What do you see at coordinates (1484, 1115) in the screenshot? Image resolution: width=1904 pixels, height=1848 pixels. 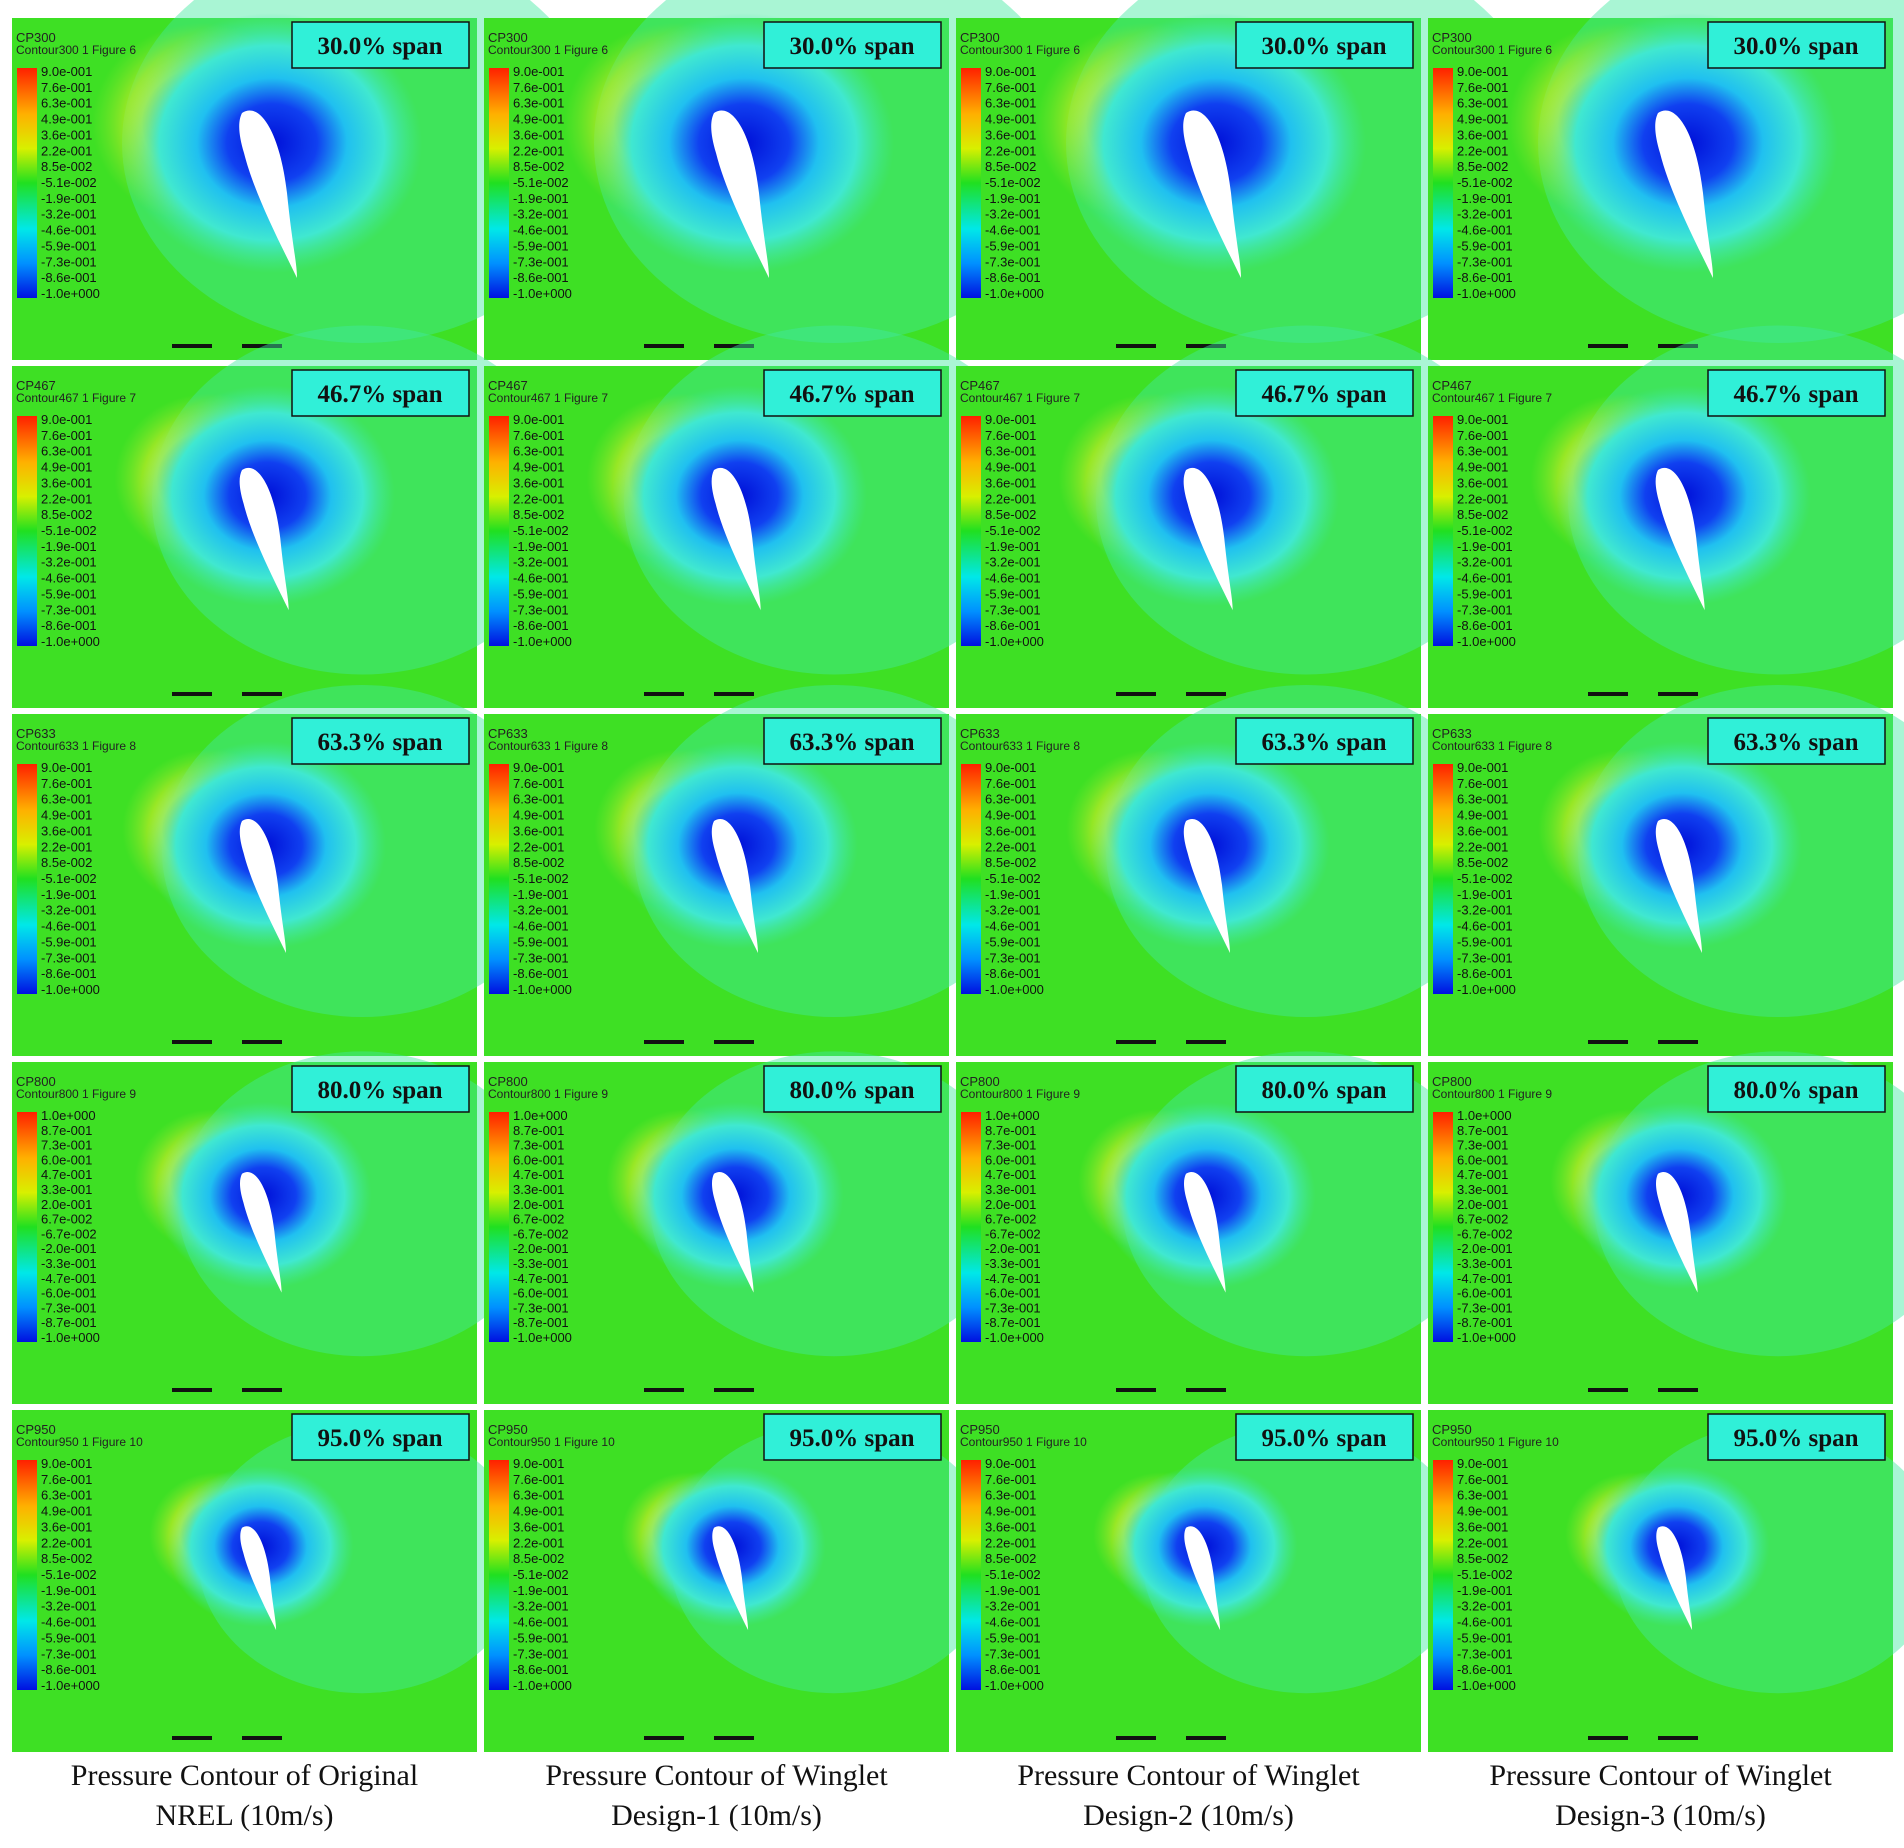 I see `legend-label: 1.0e+000` at bounding box center [1484, 1115].